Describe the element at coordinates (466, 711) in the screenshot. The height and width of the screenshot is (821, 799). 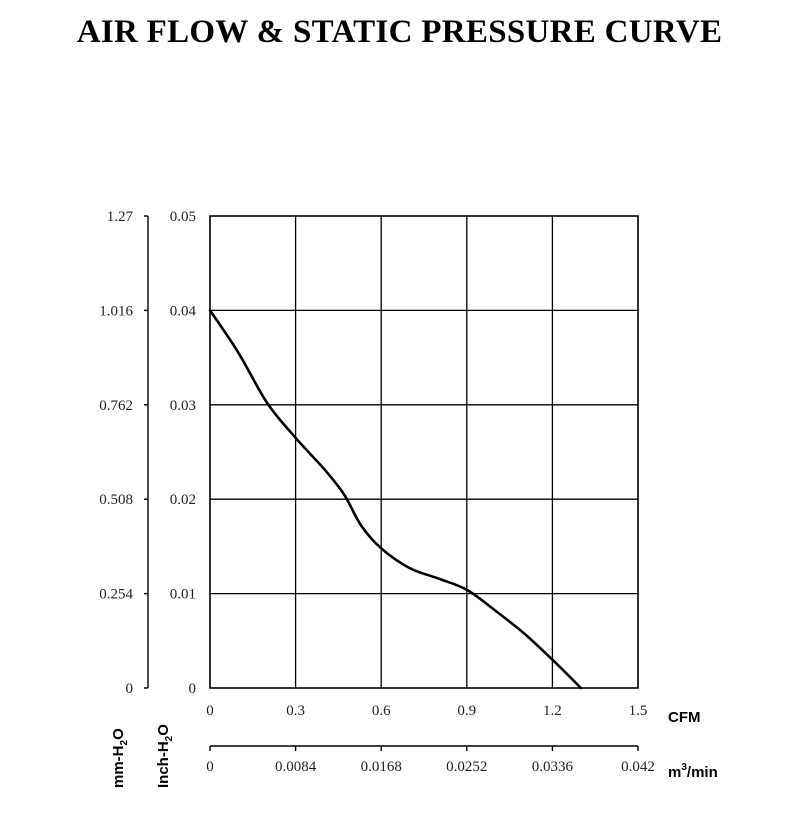
I see `cfm-tick-label: 0.9` at that location.